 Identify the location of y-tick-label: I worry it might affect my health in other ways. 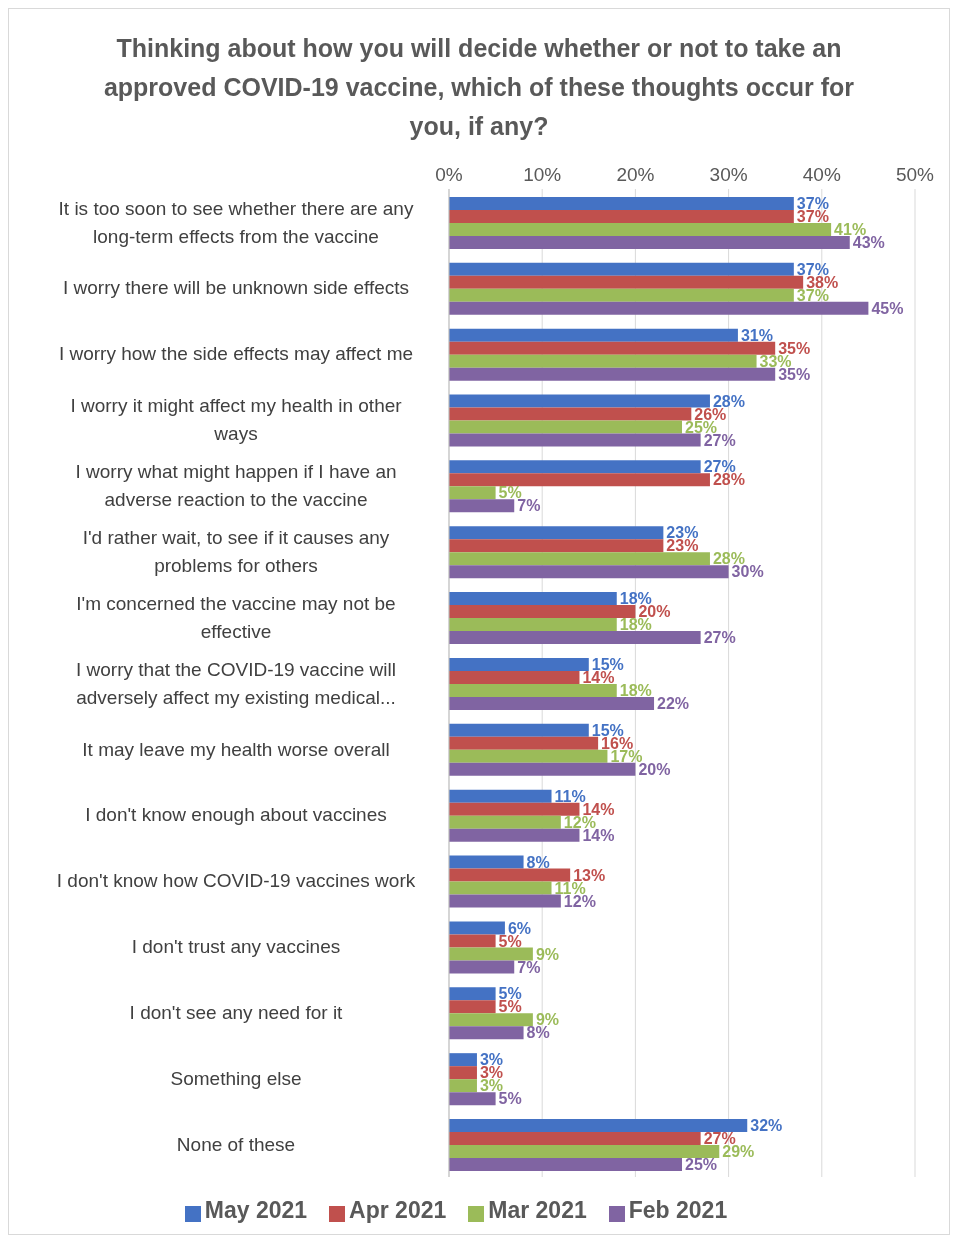
(236, 420).